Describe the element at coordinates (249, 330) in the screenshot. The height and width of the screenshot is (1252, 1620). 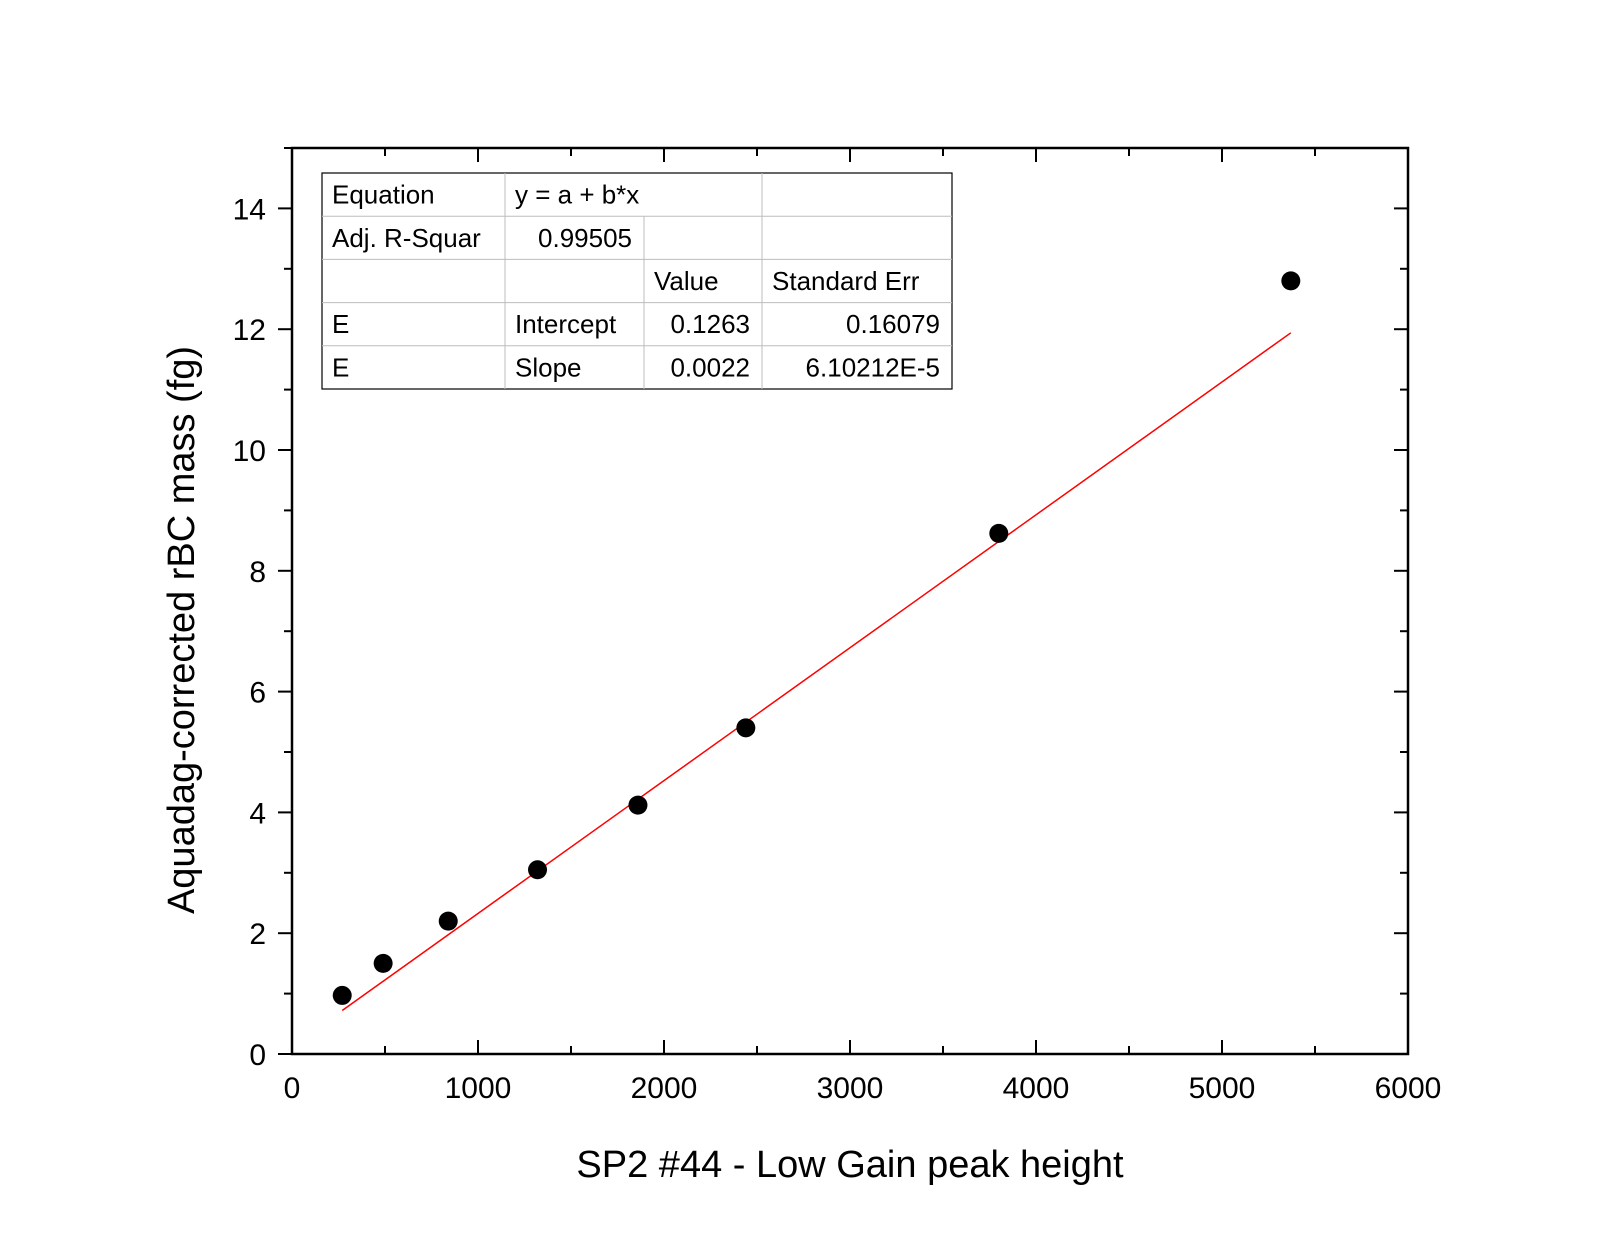
I see `y-tick-label: 12` at that location.